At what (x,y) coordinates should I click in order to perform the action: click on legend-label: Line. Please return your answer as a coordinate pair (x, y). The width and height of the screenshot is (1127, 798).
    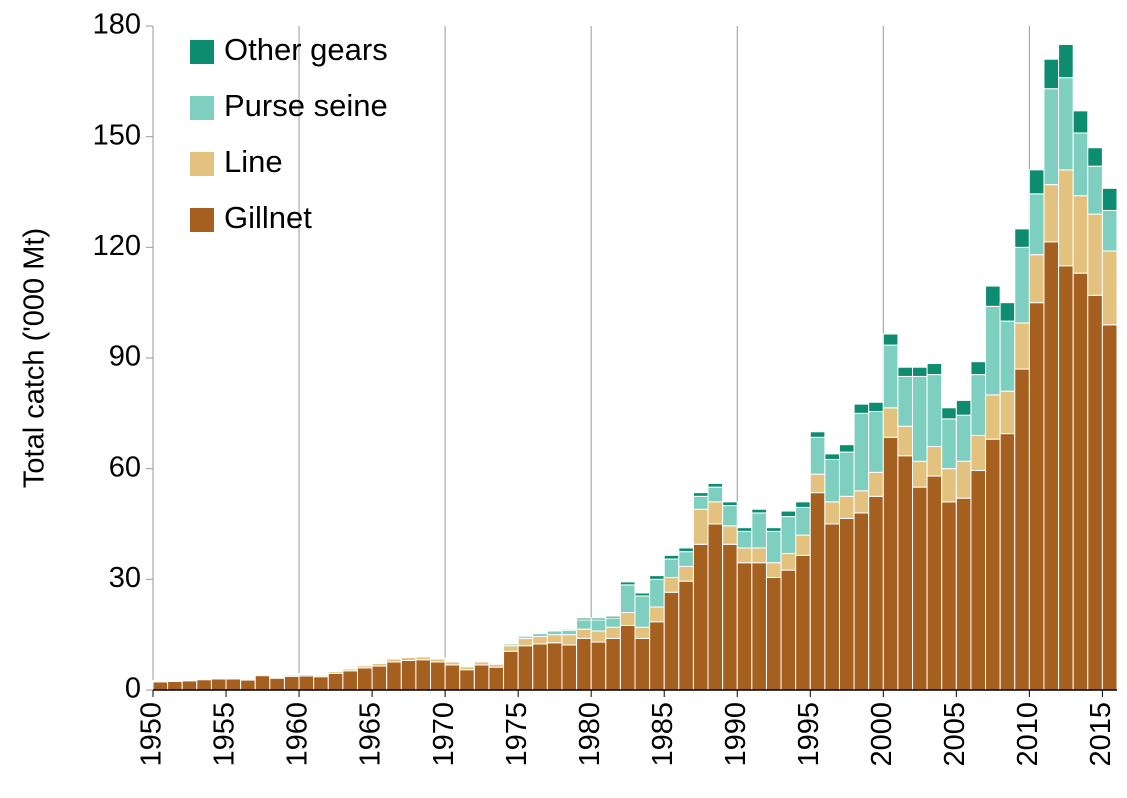
    Looking at the image, I should click on (253, 161).